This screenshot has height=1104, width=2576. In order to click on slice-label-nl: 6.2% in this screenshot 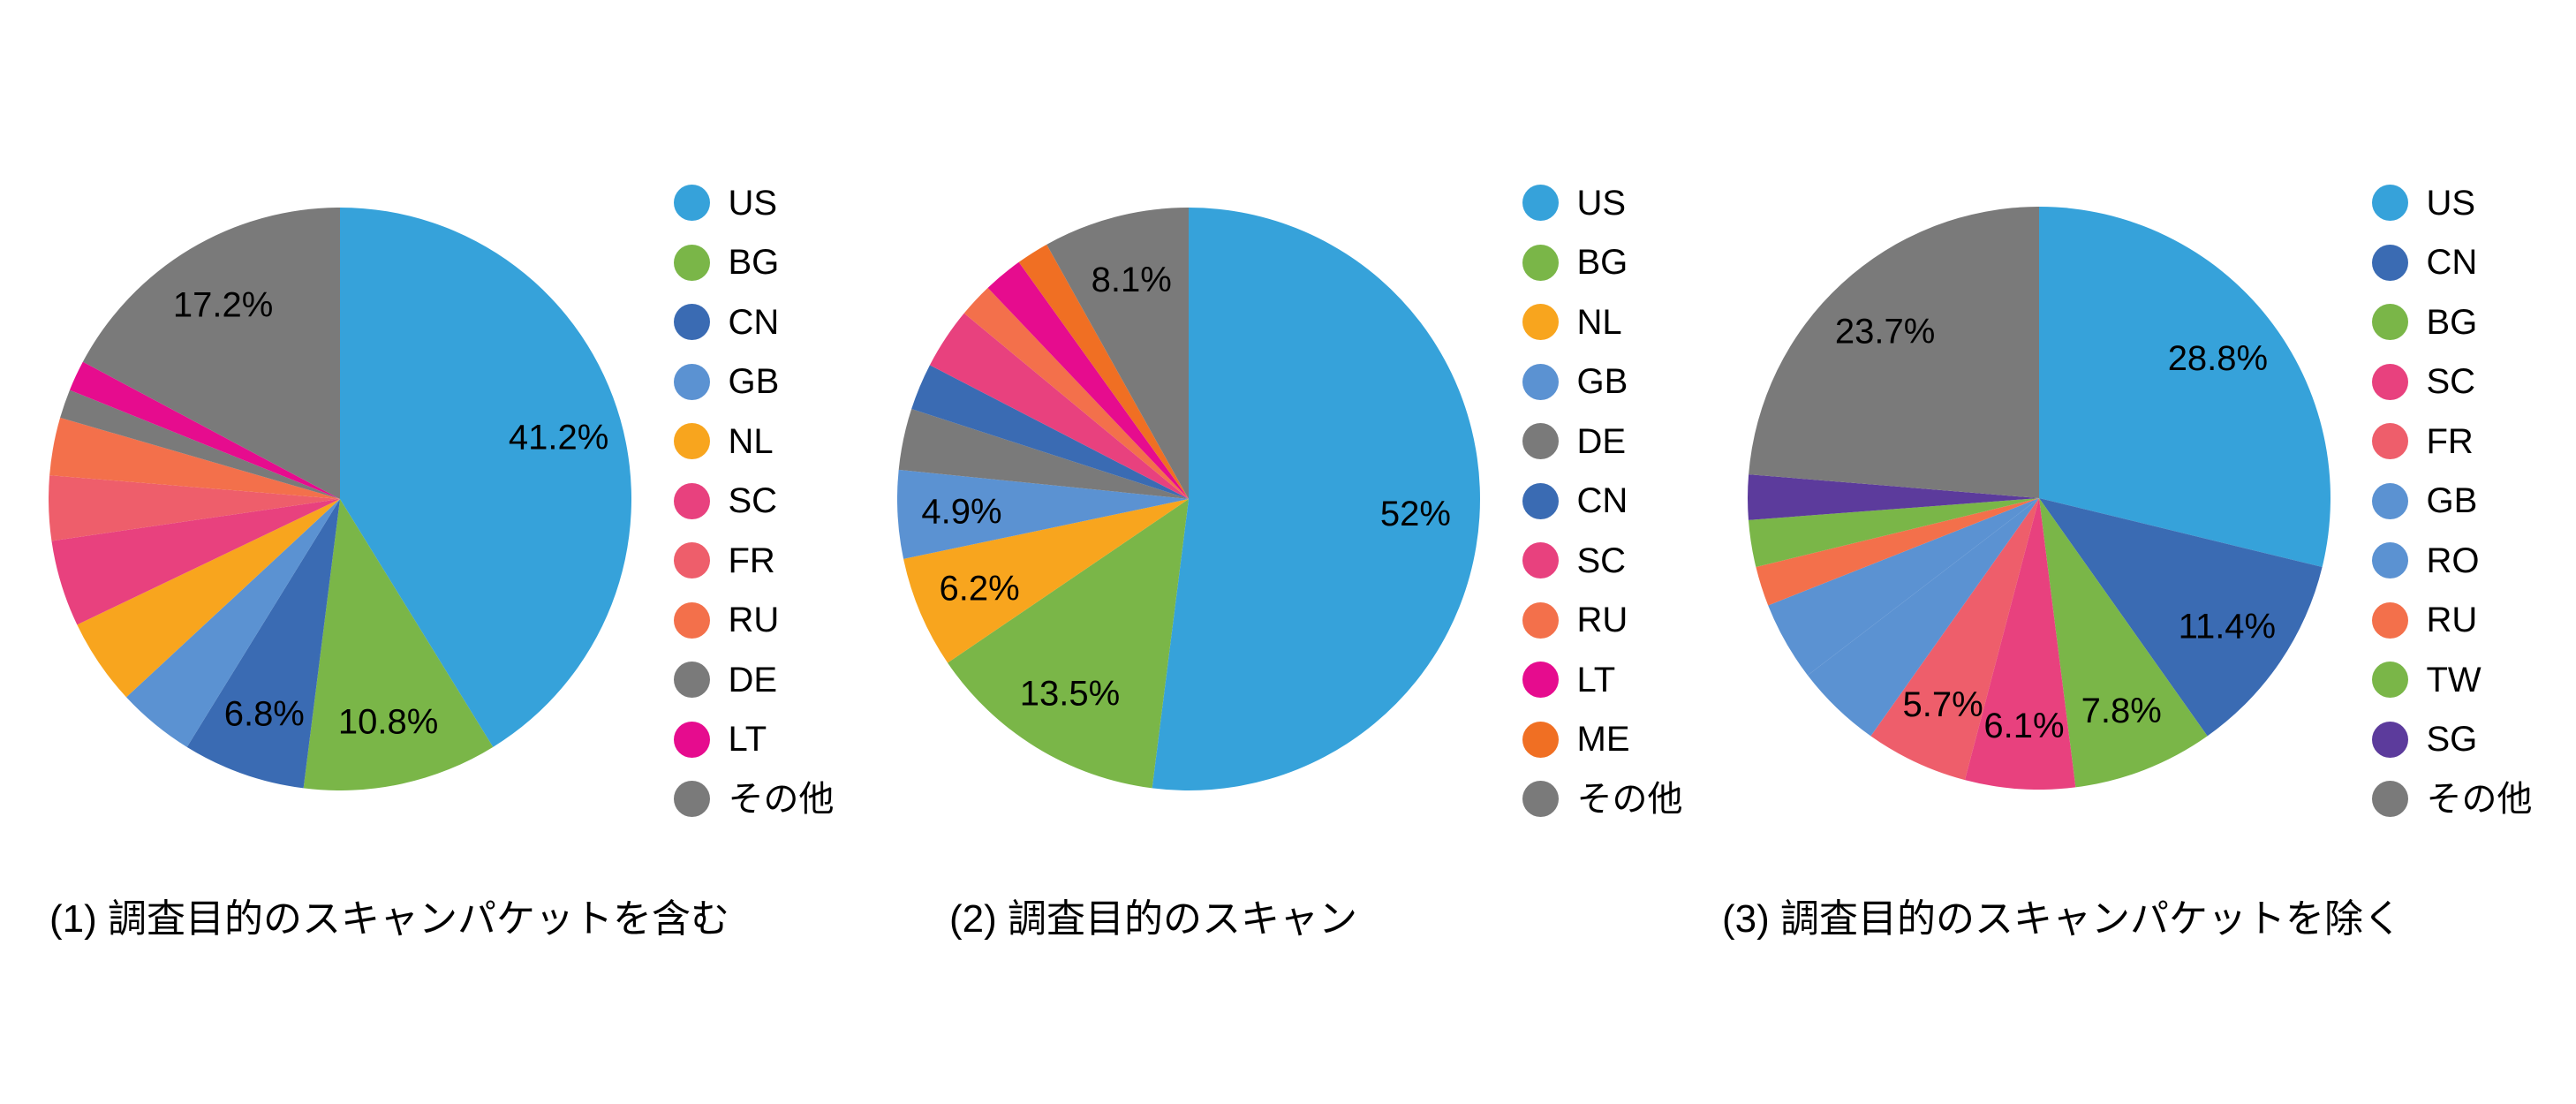, I will do `click(980, 589)`.